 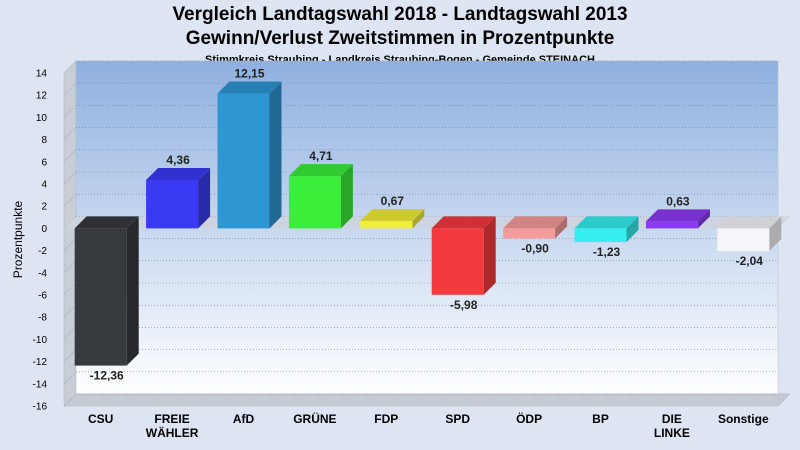 I want to click on y-tick-label: 8, so click(x=44, y=140).